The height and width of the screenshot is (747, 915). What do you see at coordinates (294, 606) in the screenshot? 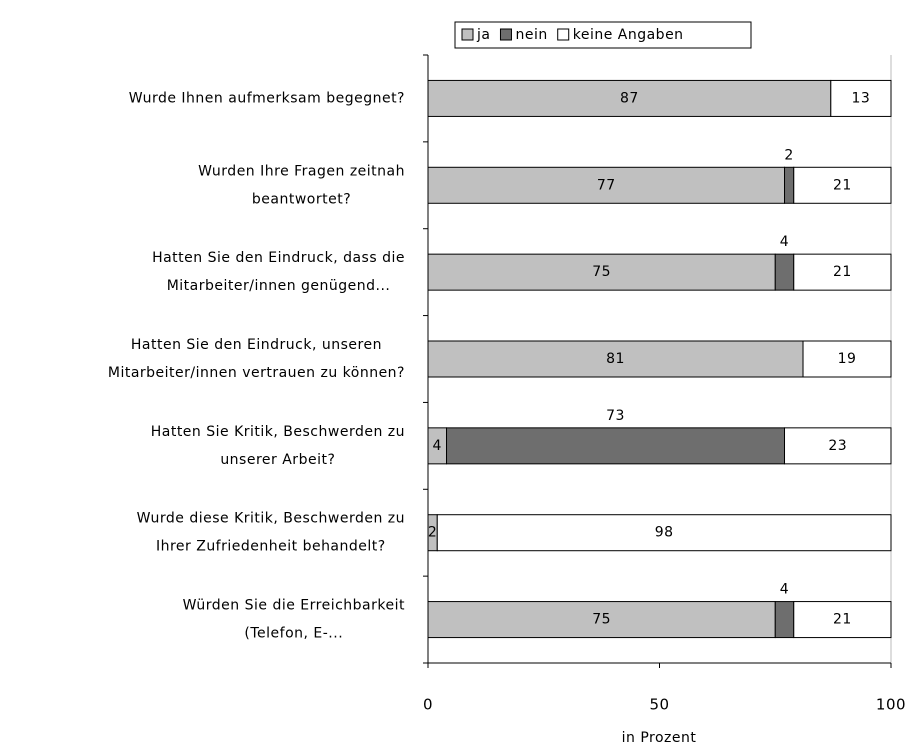
I see `label-line: Würden Sie die Erreichbarkeit` at bounding box center [294, 606].